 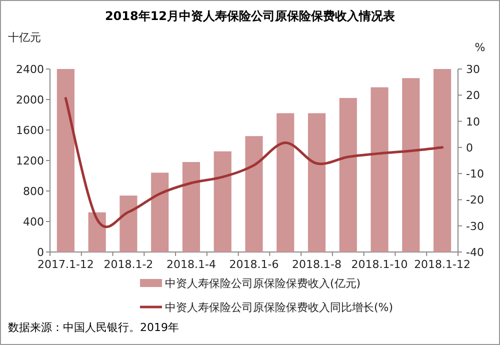 What do you see at coordinates (473, 121) in the screenshot?
I see `y2-tick-label: 10` at bounding box center [473, 121].